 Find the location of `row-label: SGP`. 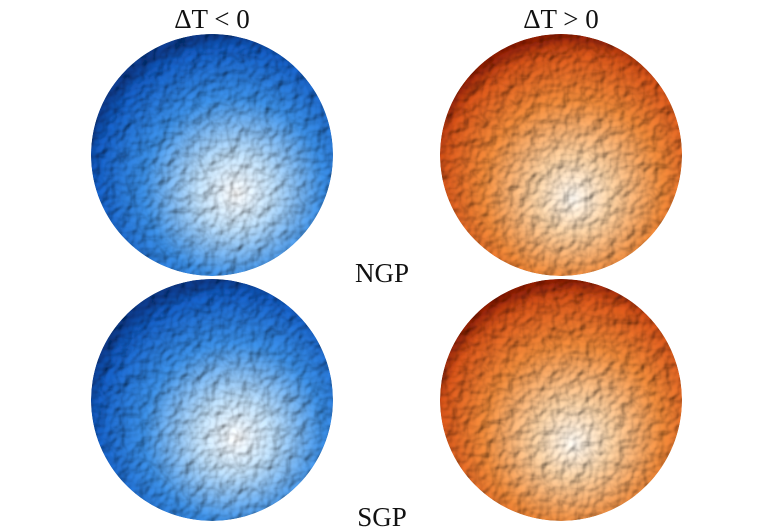

row-label: SGP is located at coordinates (382, 517).